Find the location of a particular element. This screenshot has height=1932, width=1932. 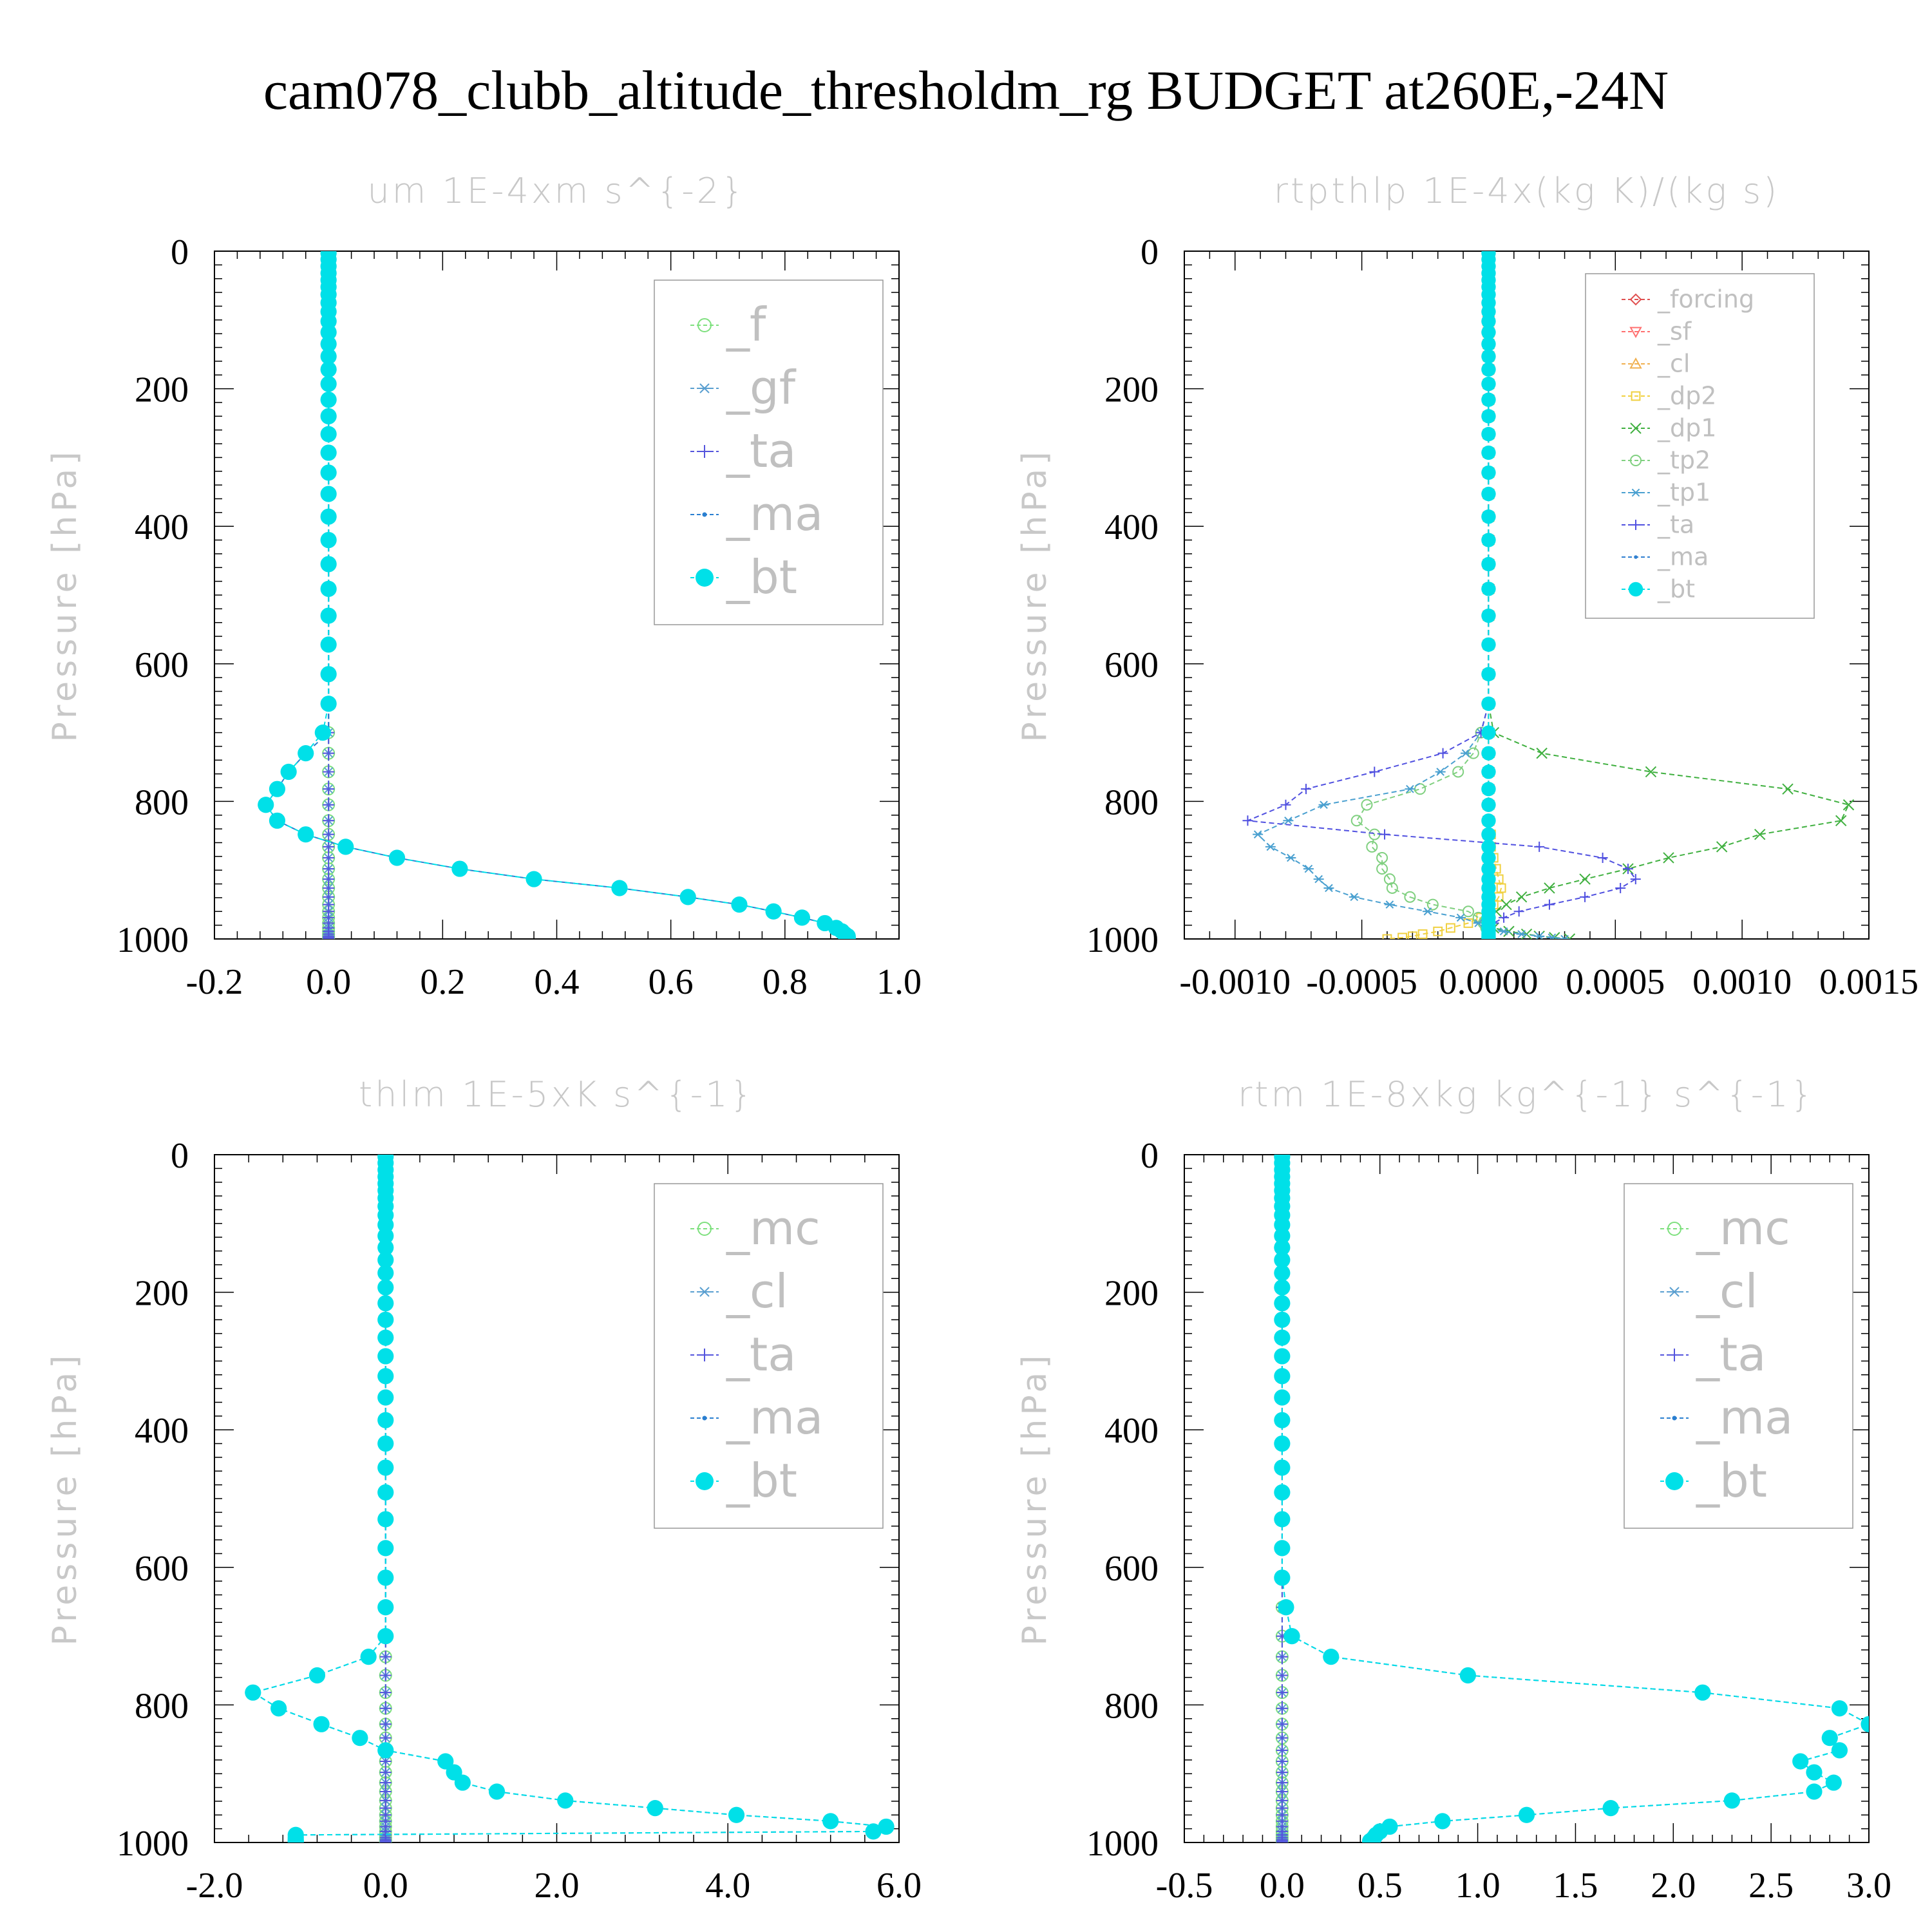

x-tick-label: 0.0015 is located at coordinates (1869, 982).